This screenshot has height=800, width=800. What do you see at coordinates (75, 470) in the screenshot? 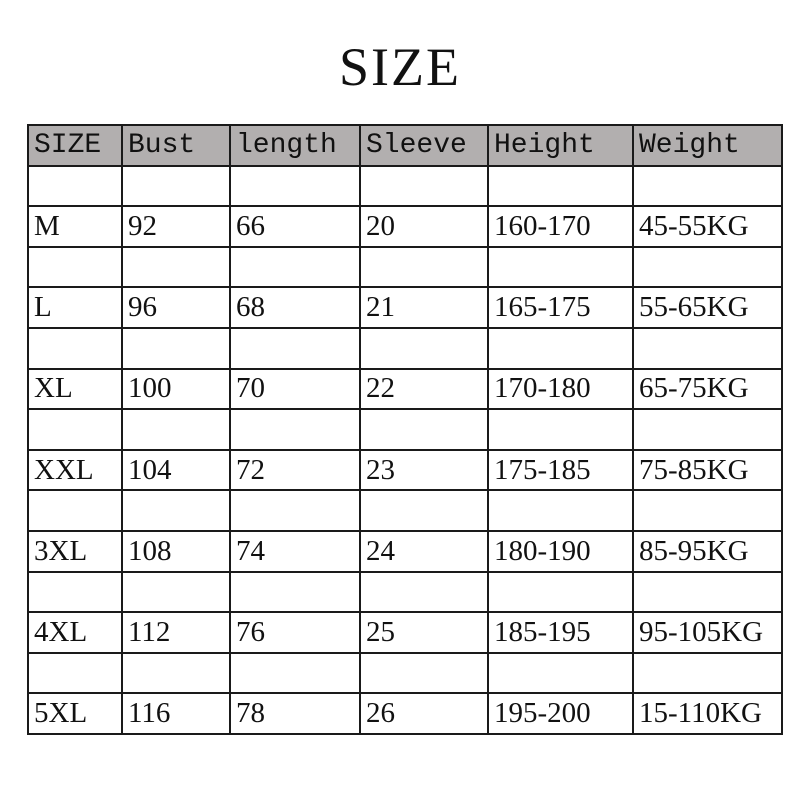
I see `cell-size: XXL` at bounding box center [75, 470].